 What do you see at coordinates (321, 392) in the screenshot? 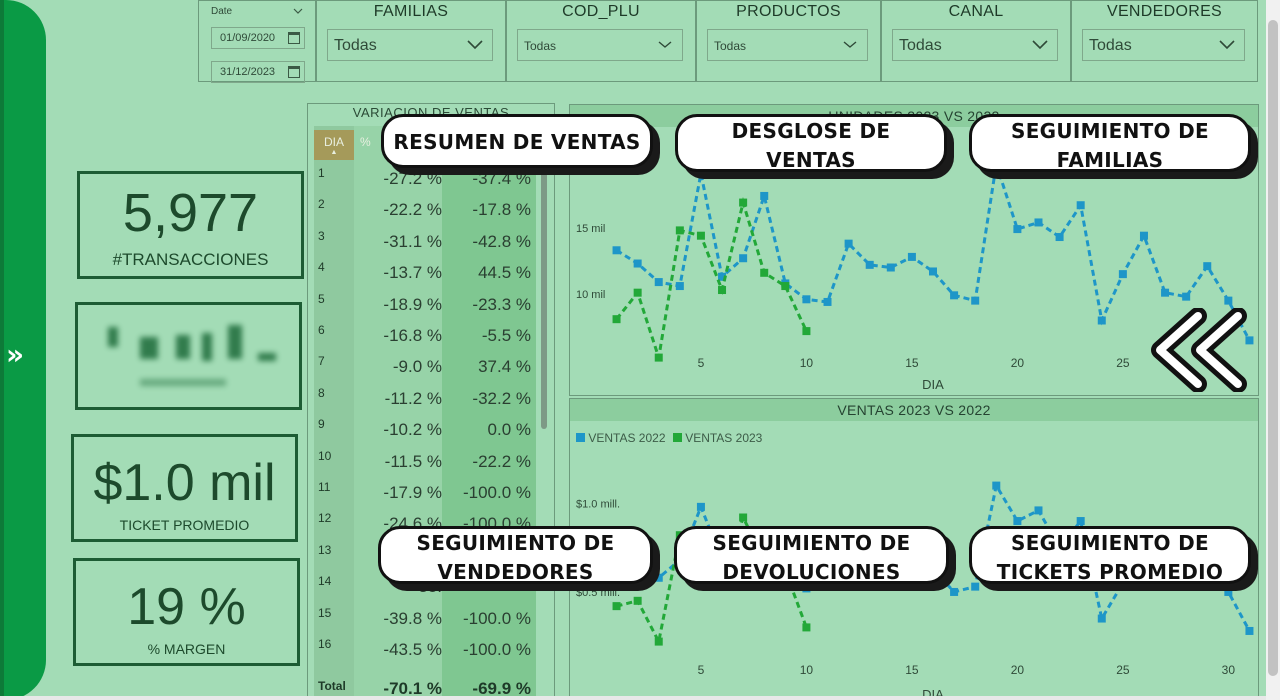
I see `table-cell-dia: 8` at bounding box center [321, 392].